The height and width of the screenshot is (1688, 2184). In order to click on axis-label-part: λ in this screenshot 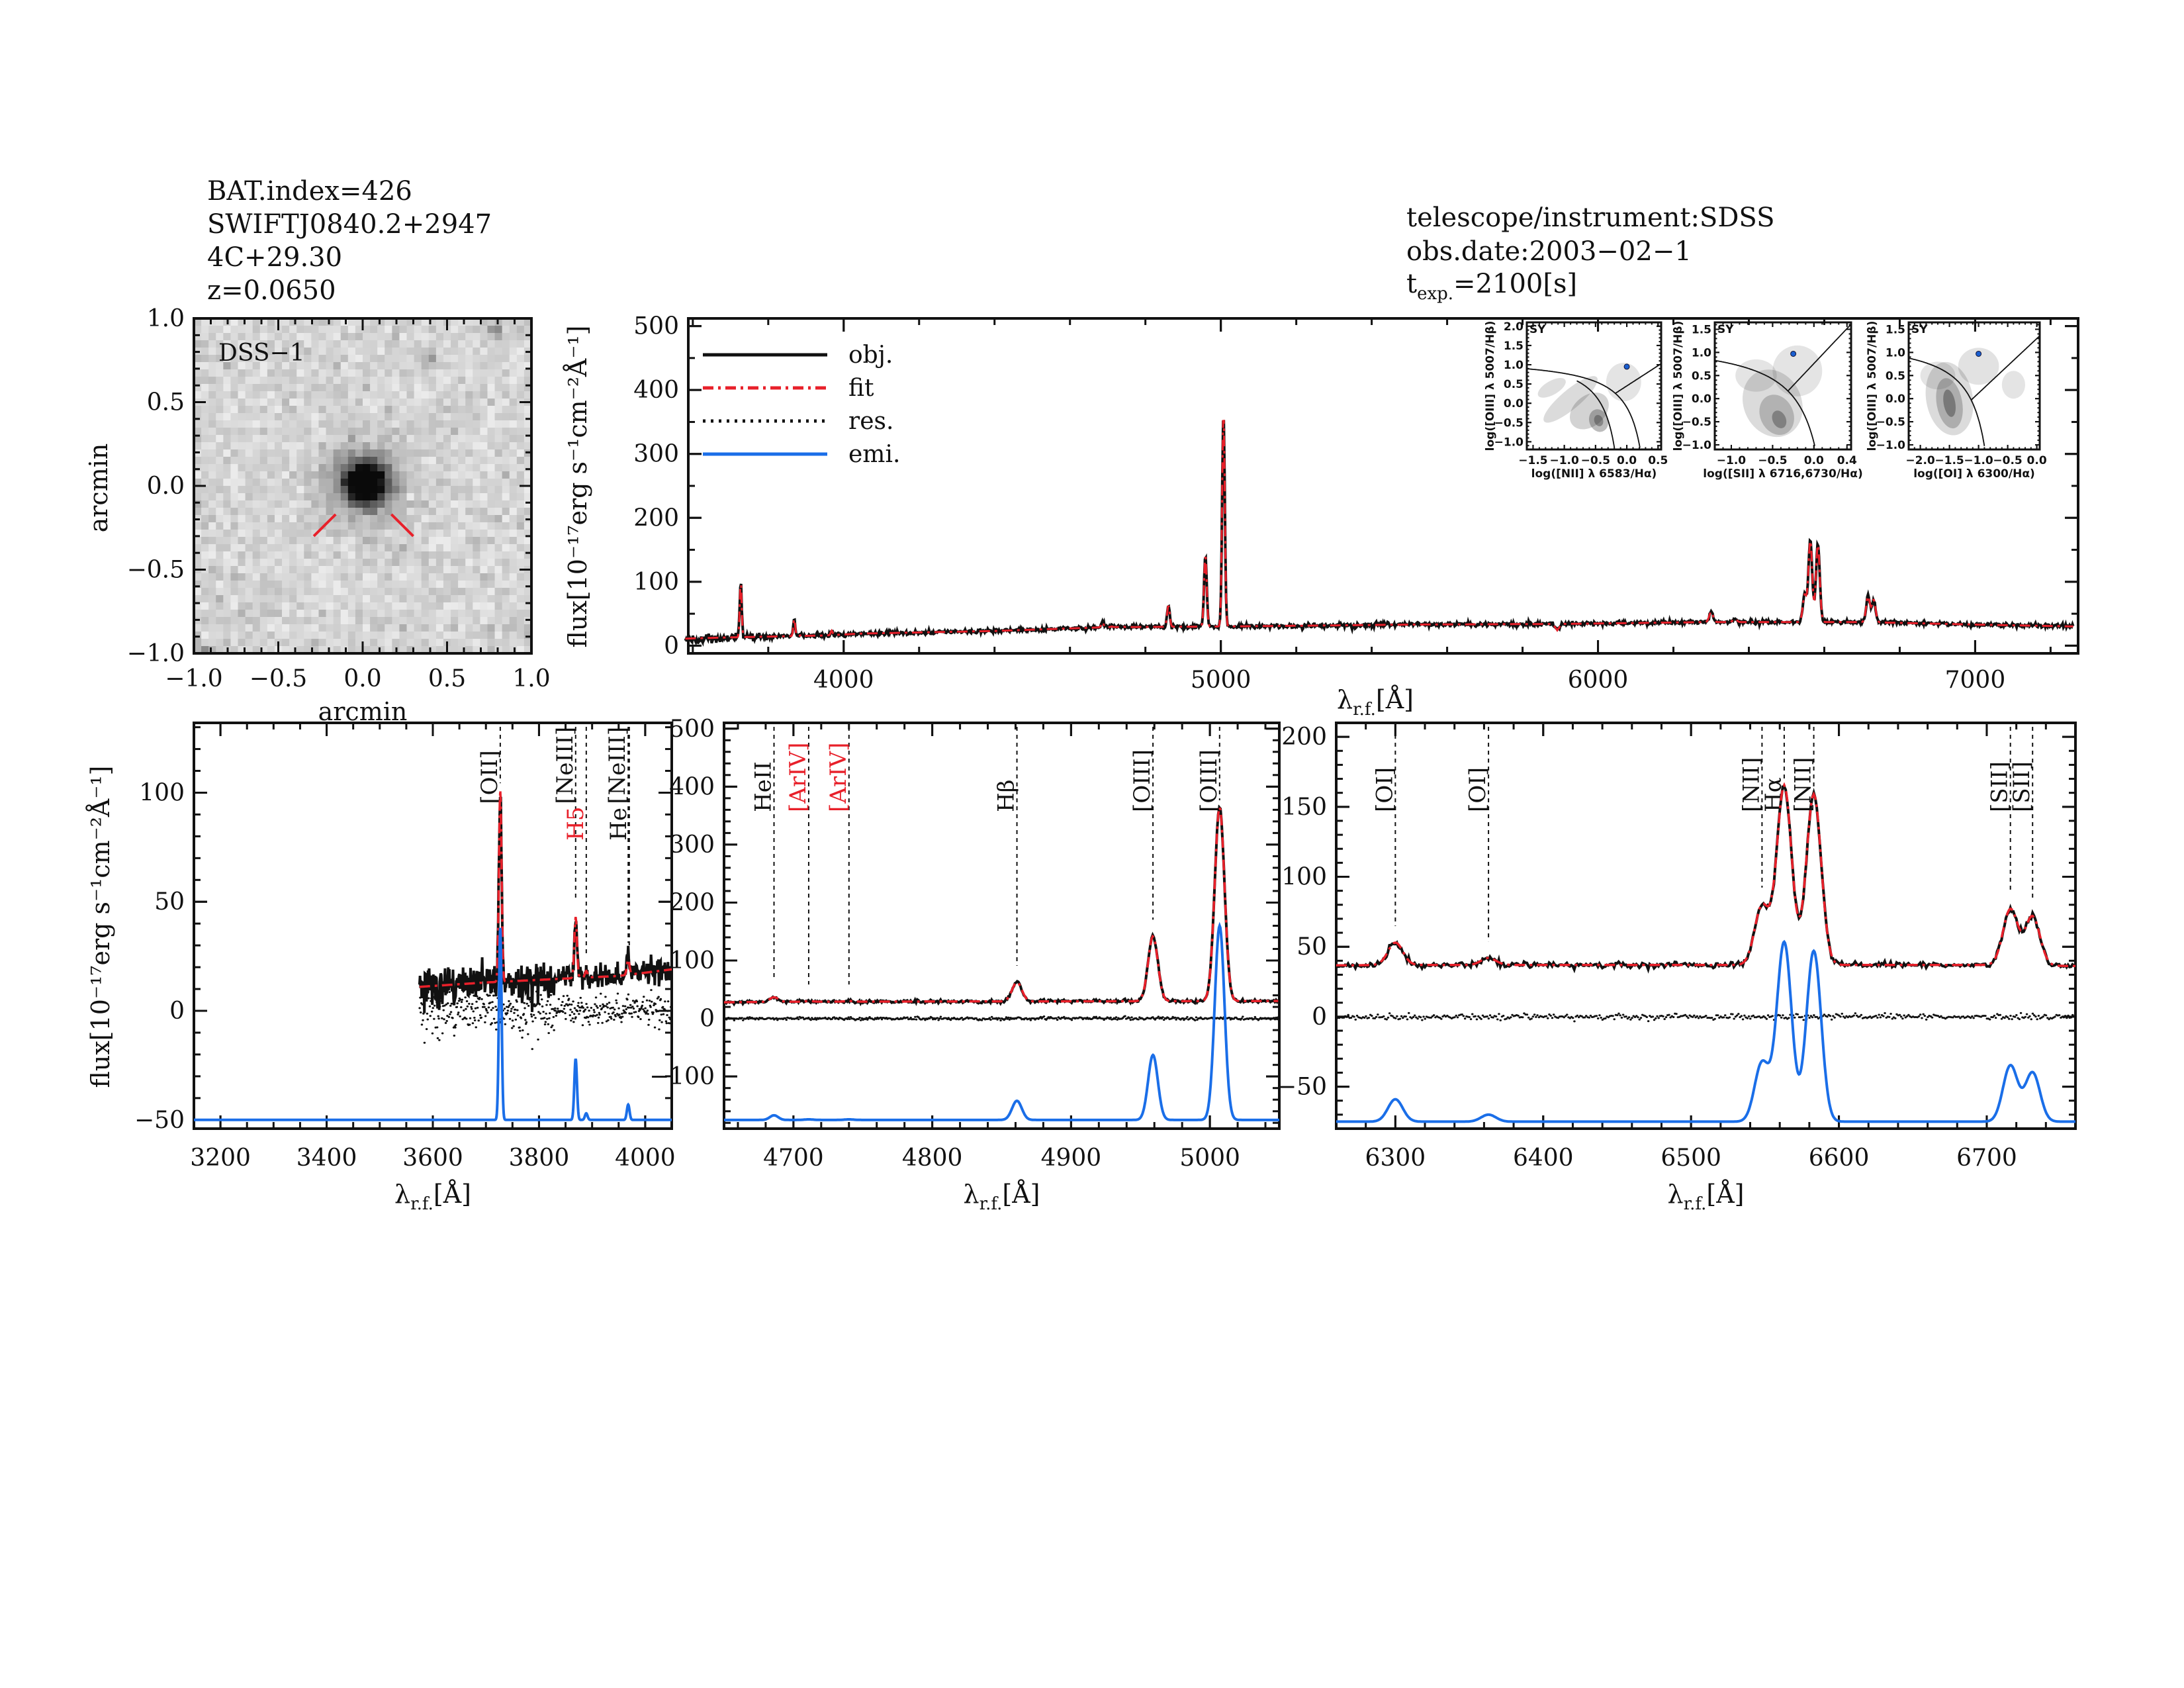, I will do `click(1676, 1194)`.